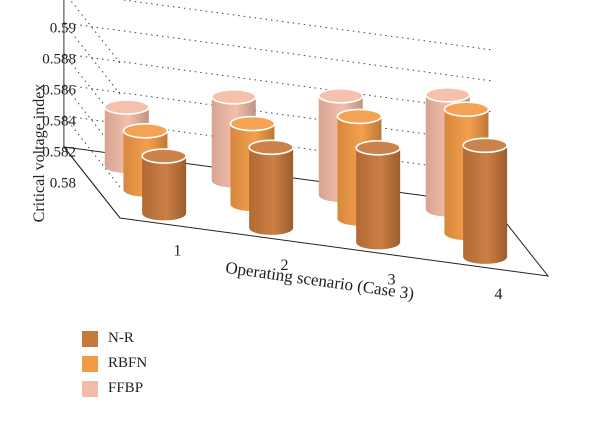 The image size is (600, 421). I want to click on y-tick-label: 0.59, so click(63, 28).